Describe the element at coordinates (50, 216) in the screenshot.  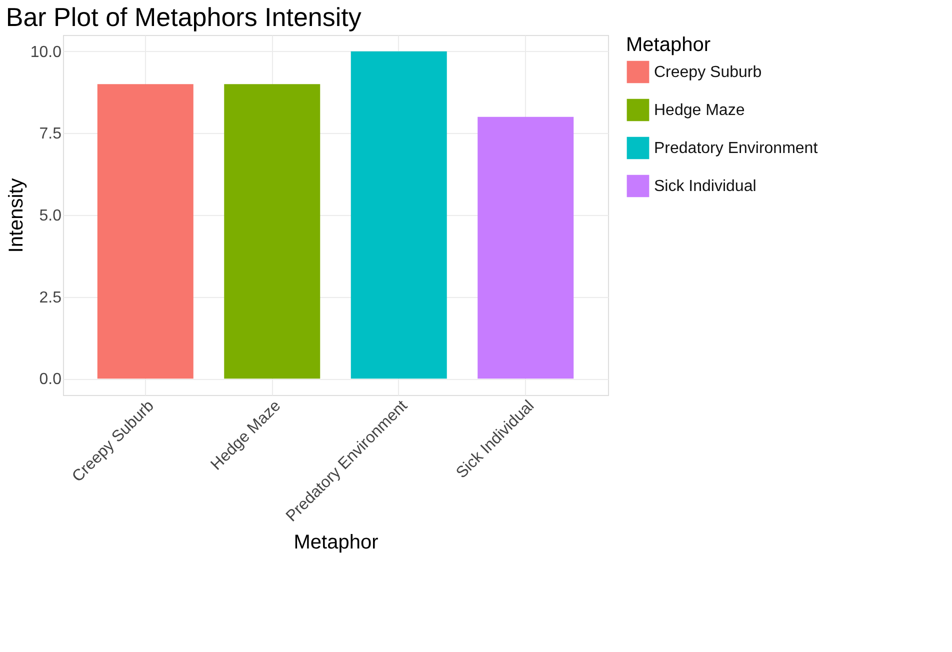
I see `y-tick-label: 5.0` at that location.